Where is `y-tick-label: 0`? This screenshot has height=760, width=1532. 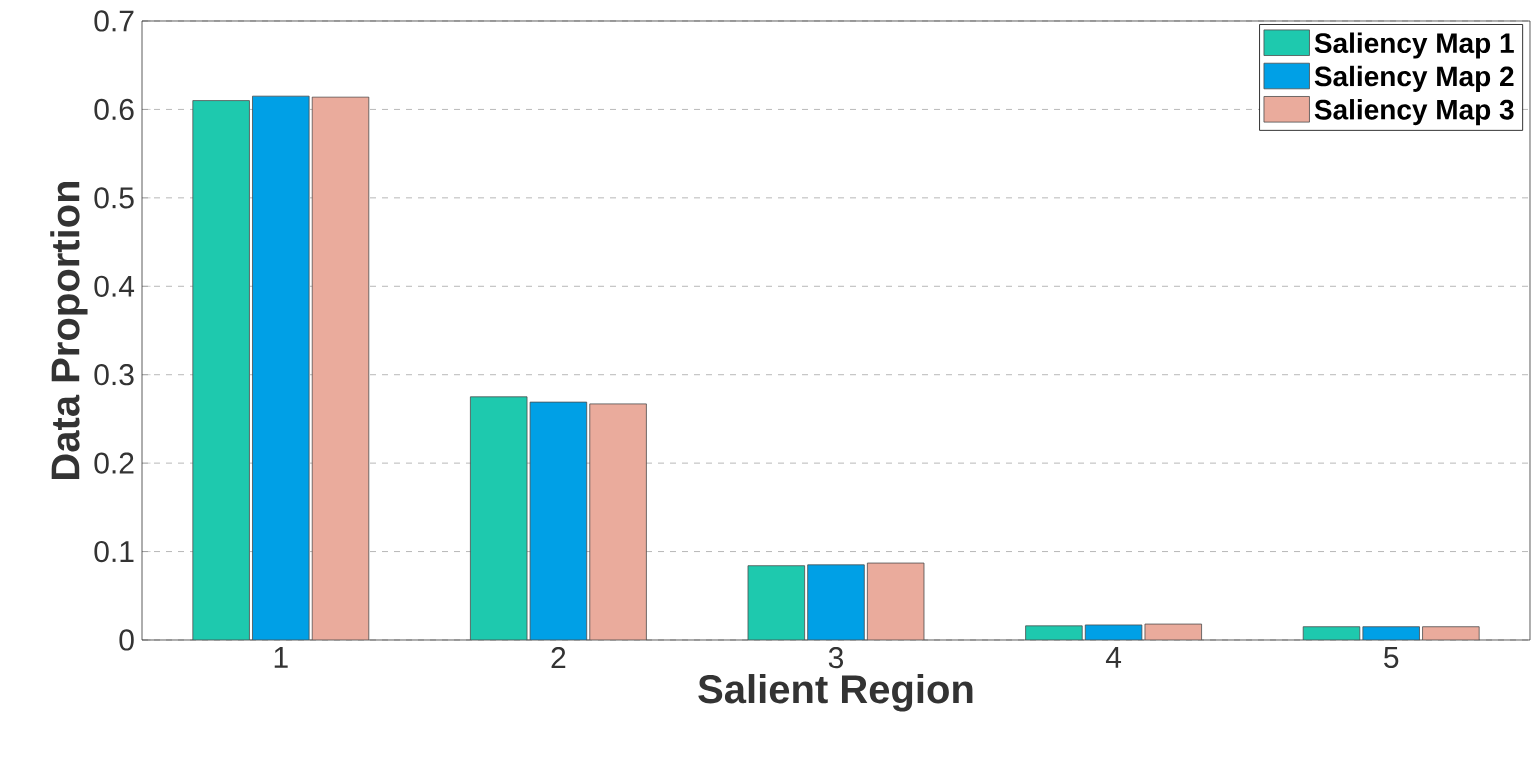
y-tick-label: 0 is located at coordinates (126, 640).